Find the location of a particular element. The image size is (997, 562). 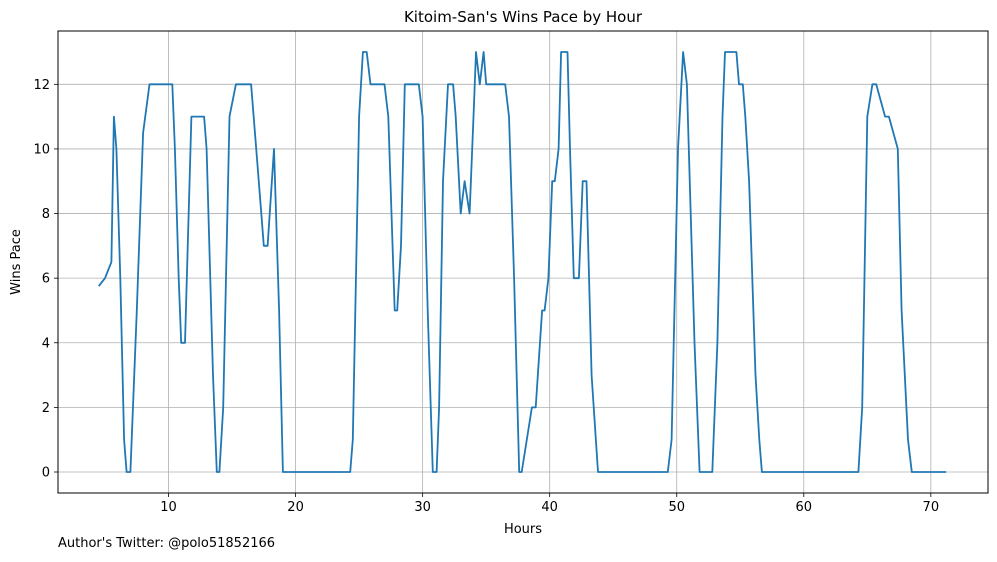

y-tick-label: 10 is located at coordinates (41, 149).